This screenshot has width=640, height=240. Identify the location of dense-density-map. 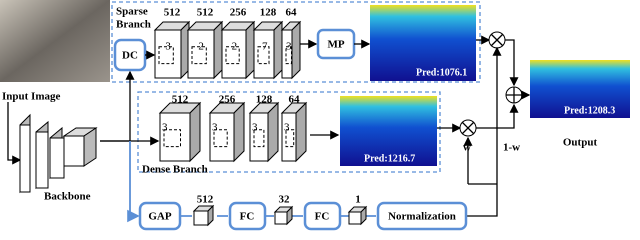
(388, 131).